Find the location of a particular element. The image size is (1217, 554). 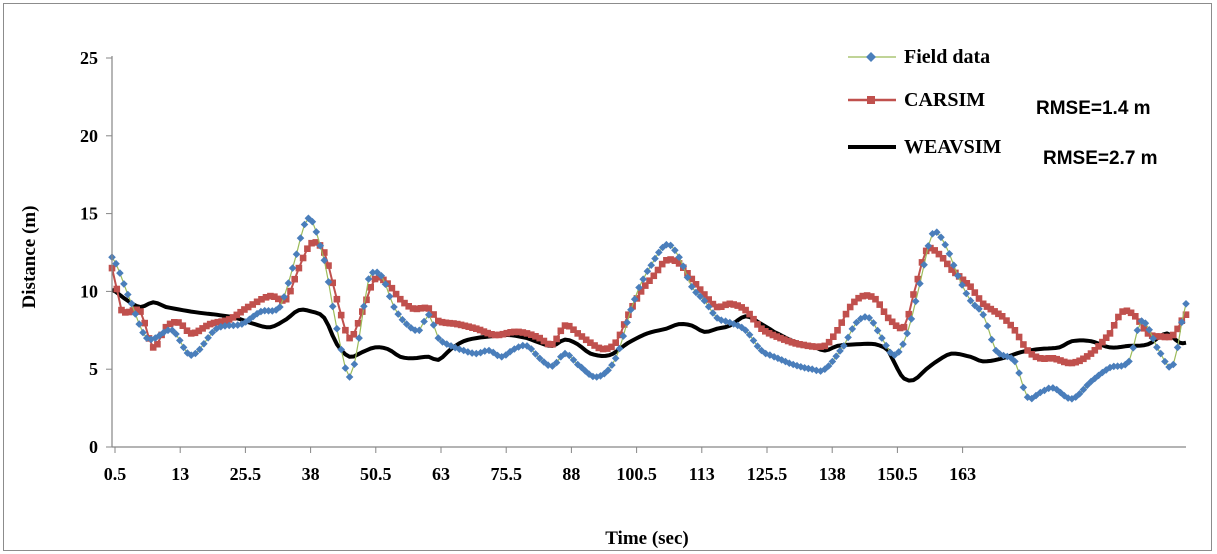

legend-label-carsim: CARSIM is located at coordinates (944, 100).